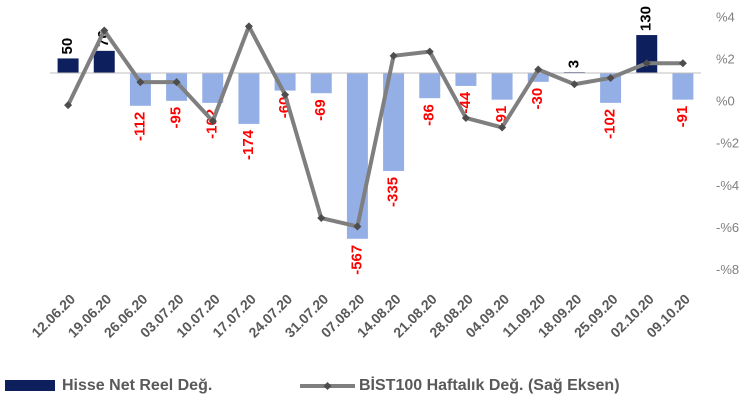 This screenshot has width=744, height=407. Describe the element at coordinates (682, 117) in the screenshot. I see `data-label: -91` at that location.